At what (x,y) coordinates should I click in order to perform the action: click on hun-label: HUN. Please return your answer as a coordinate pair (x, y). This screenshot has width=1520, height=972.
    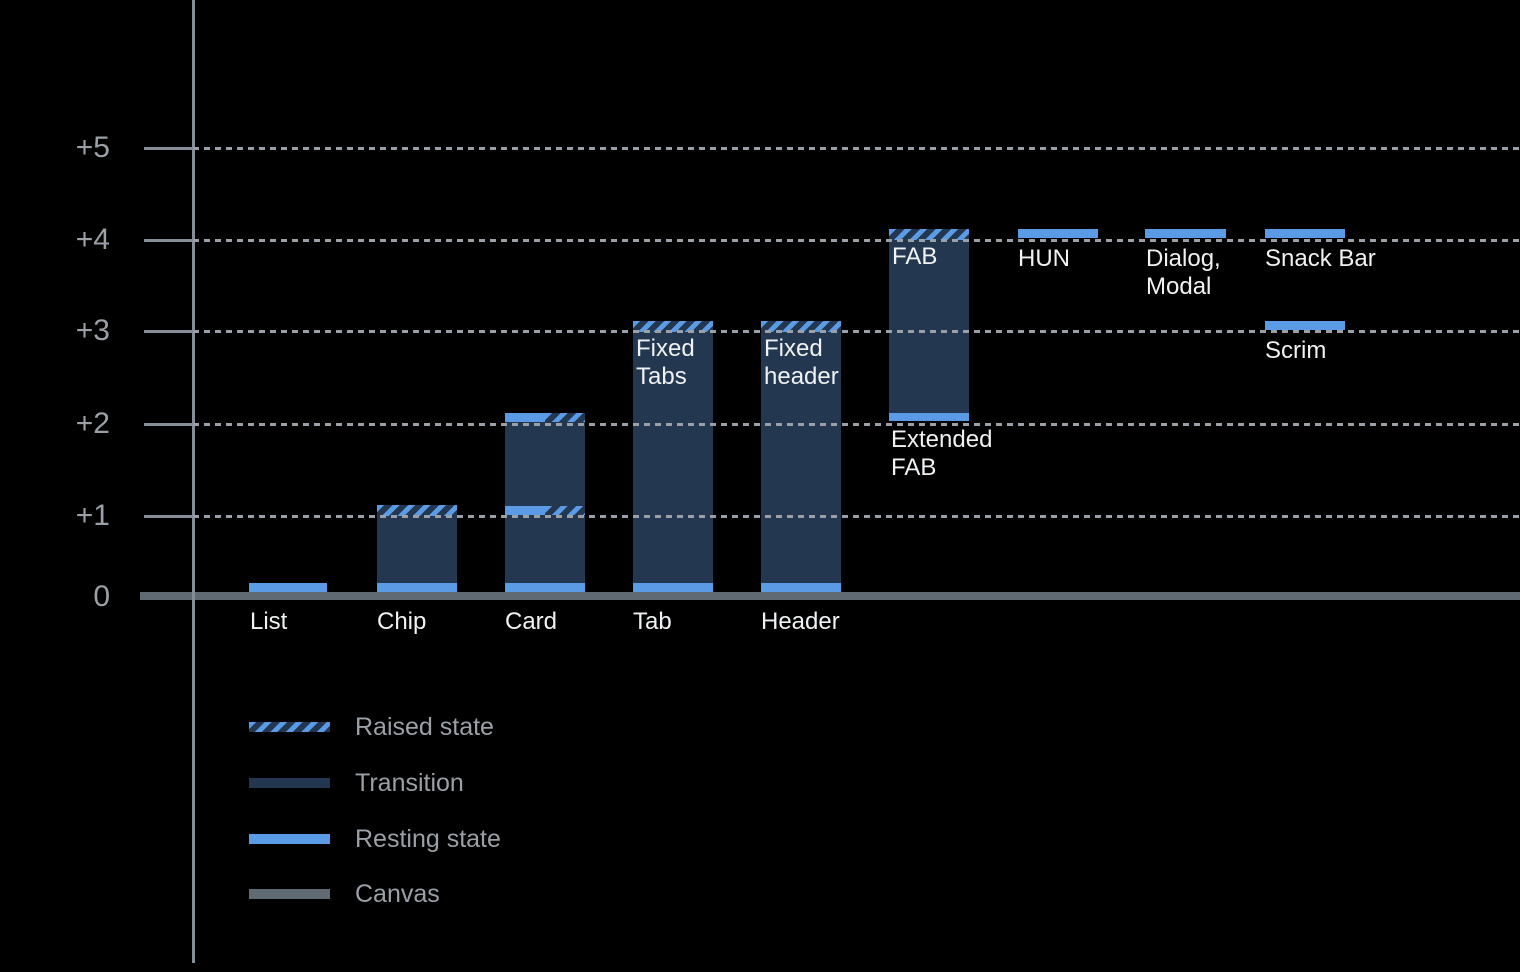
    Looking at the image, I should click on (1044, 258).